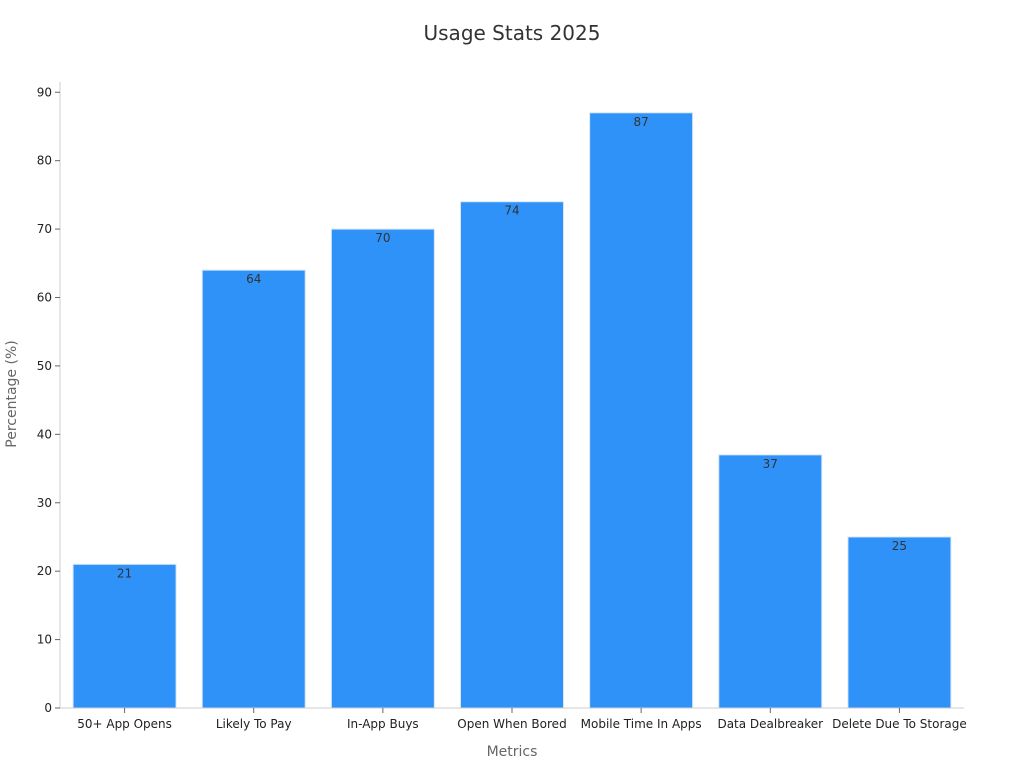 The image size is (1024, 768). Describe the element at coordinates (44, 640) in the screenshot. I see `y-tick-label: 10` at that location.